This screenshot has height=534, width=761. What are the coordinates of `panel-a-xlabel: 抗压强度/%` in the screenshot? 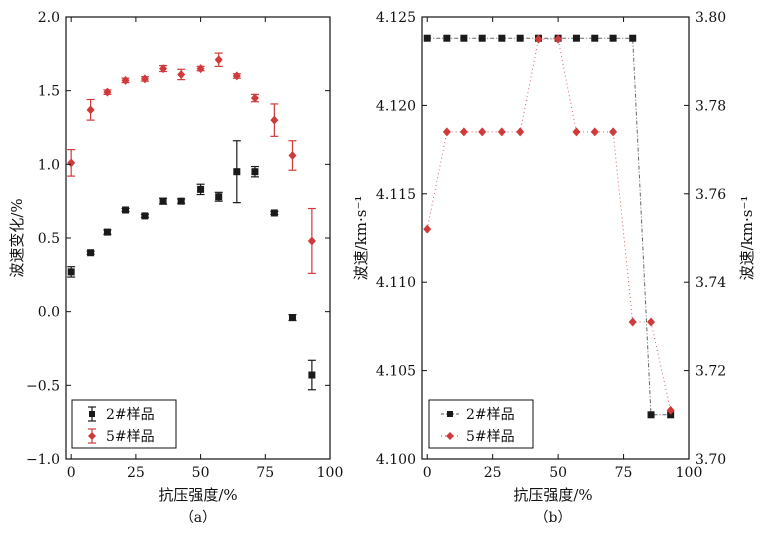 It's located at (197, 495).